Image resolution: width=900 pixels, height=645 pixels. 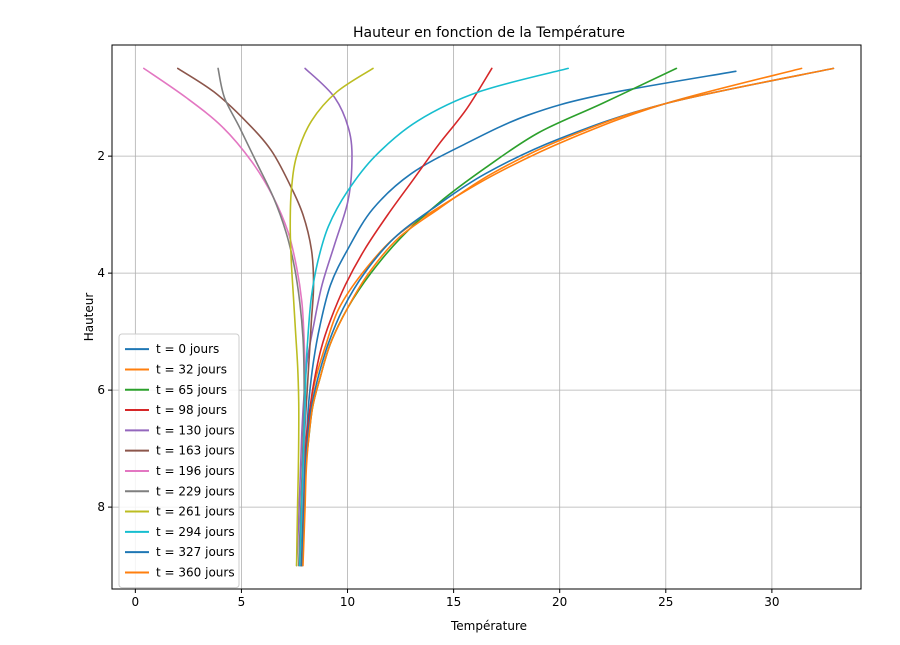 What do you see at coordinates (195, 491) in the screenshot?
I see `legend-label: t = 229 jours` at bounding box center [195, 491].